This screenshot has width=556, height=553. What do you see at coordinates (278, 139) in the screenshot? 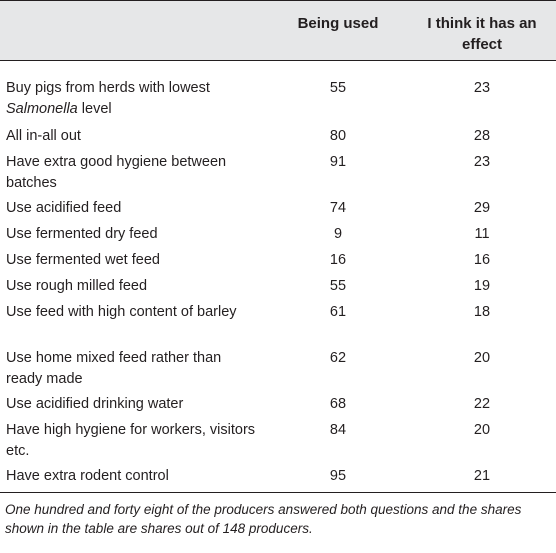
I see `table-row: All in-all out 80 28` at bounding box center [278, 139].